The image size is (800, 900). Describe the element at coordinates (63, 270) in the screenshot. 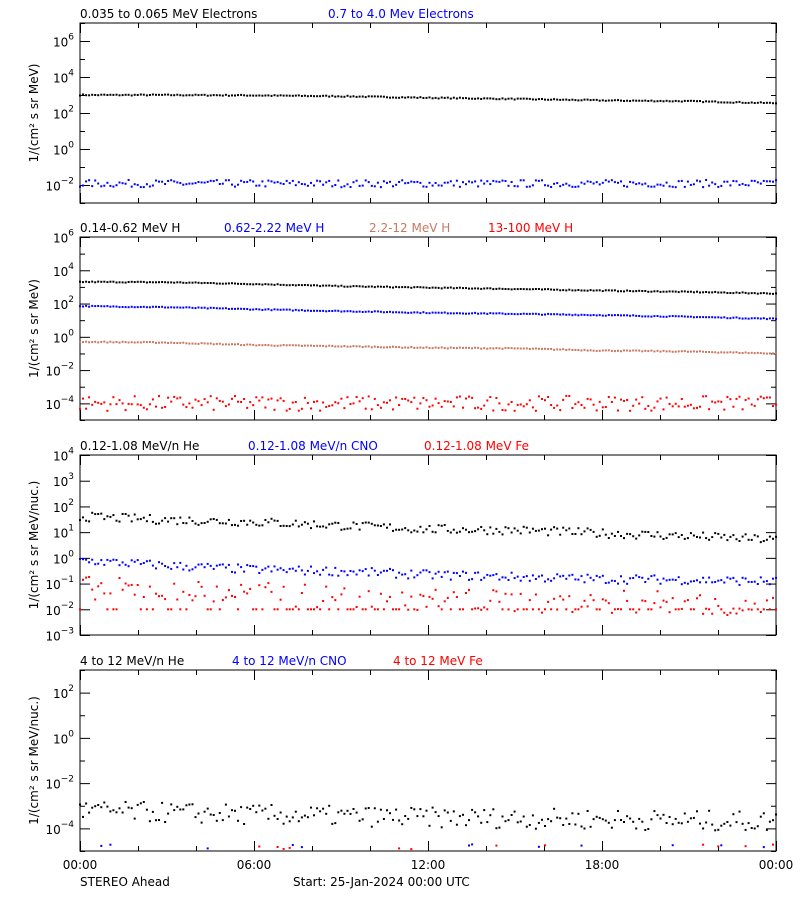

I see `y-tick-label: 104` at that location.